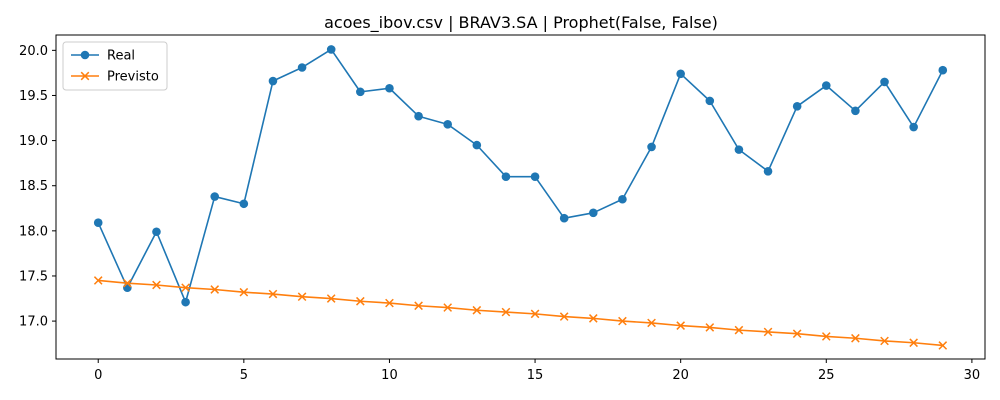 The image size is (1000, 400). Describe the element at coordinates (680, 375) in the screenshot. I see `x-tick-label: 20` at that location.